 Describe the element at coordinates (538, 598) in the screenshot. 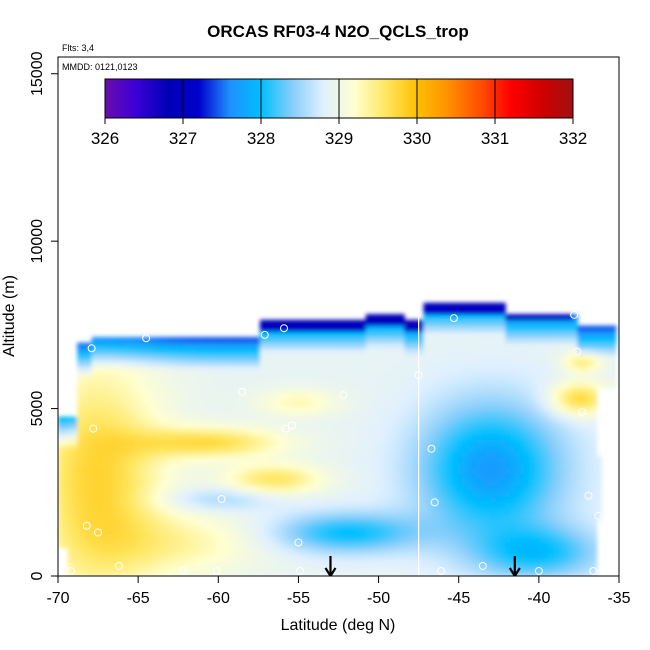

I see `x-tick-label: -40` at that location.